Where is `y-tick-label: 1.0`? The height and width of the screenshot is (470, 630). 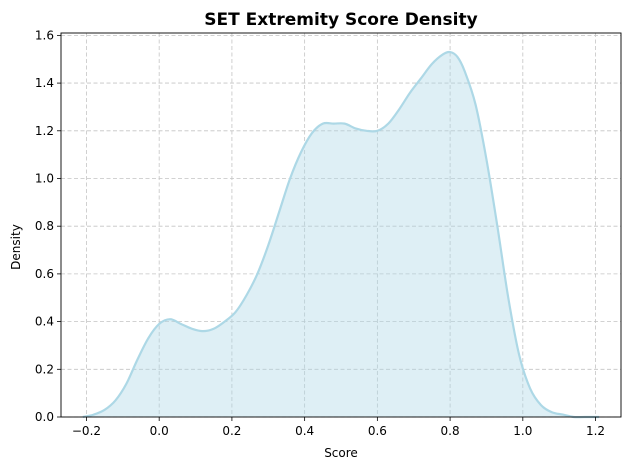
y-tick-label: 1.0 is located at coordinates (44, 178).